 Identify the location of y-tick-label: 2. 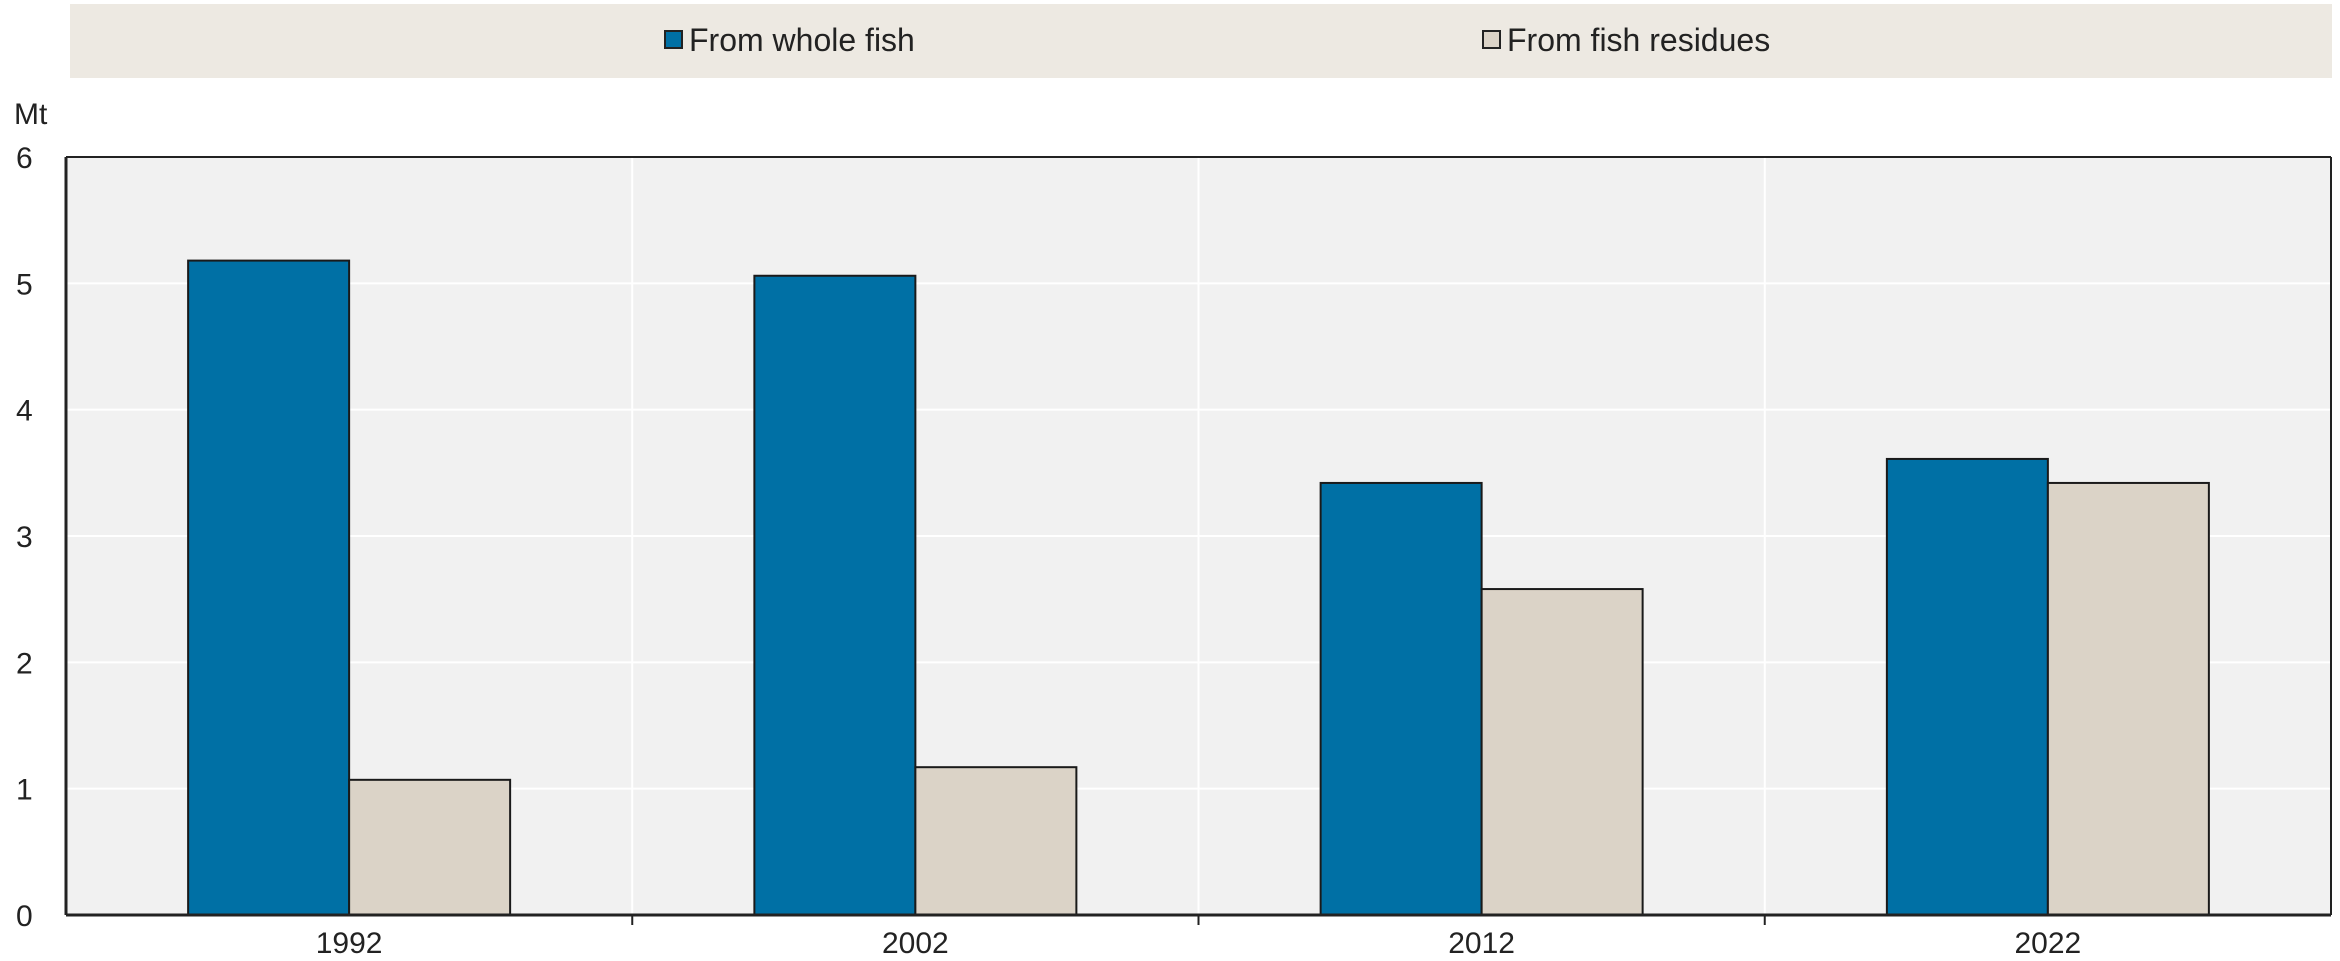
(24, 663).